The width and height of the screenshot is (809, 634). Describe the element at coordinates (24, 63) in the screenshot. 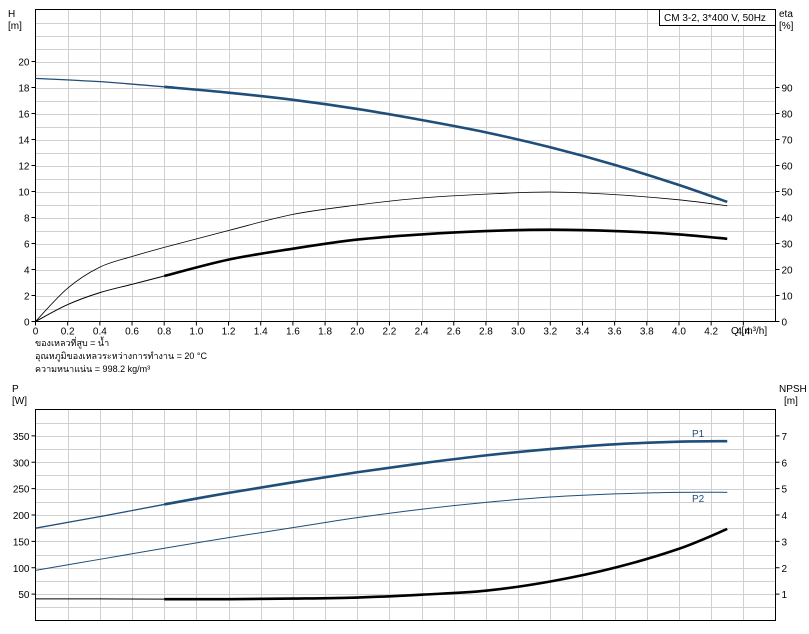

I see `head-tick-label: 20` at that location.